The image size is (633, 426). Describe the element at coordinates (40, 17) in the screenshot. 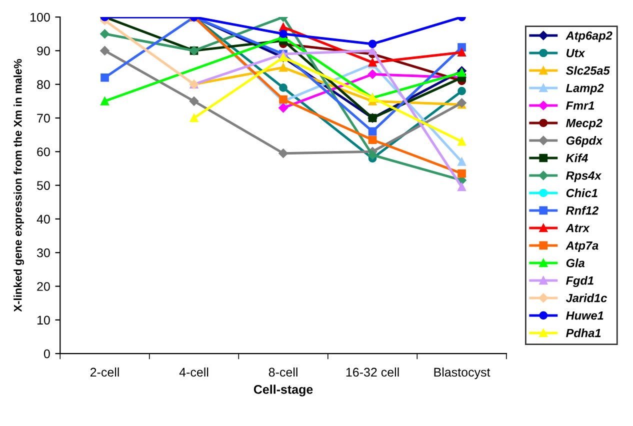

I see `y-tick-label: 100` at that location.